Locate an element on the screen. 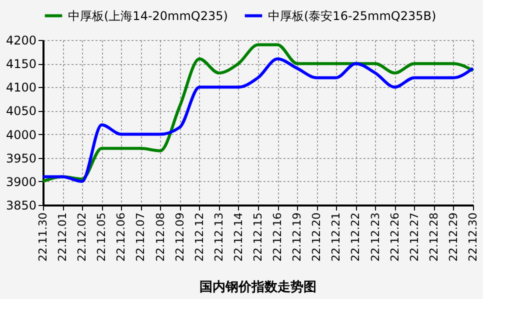 This screenshot has width=521, height=327. x-tick-label: 22.12.20 is located at coordinates (317, 237).